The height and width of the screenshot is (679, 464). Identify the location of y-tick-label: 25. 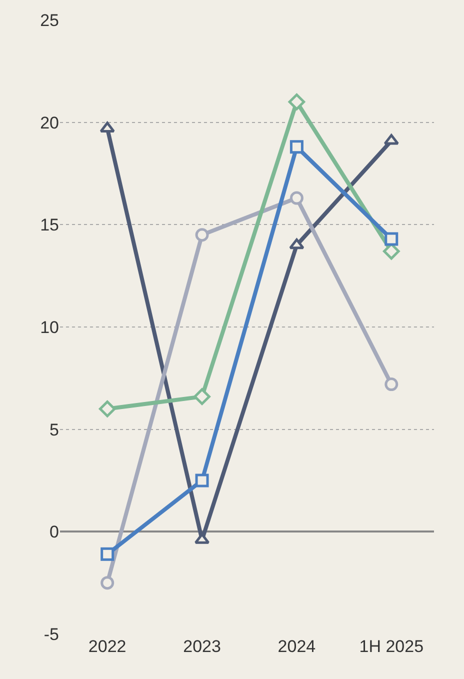
(49, 20).